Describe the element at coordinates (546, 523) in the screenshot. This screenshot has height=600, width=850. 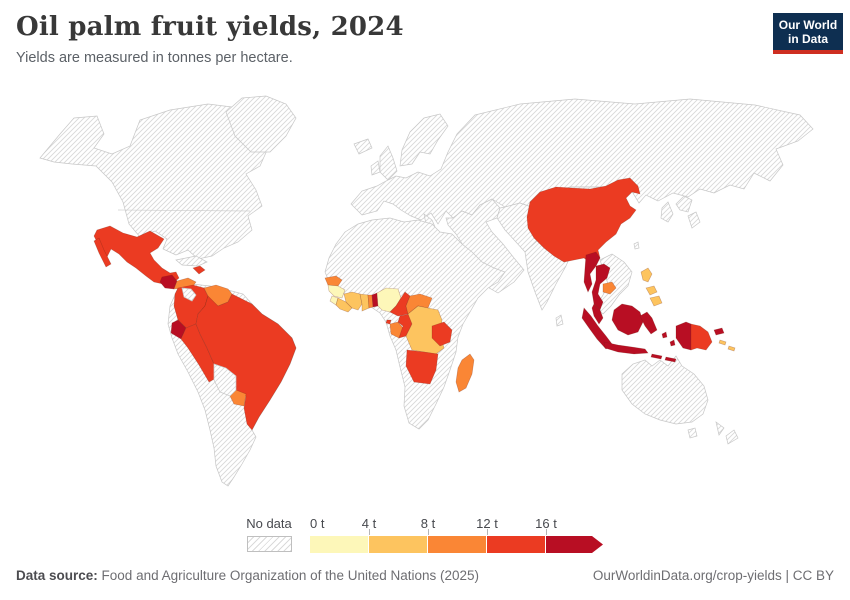
I see `legend-tick-16: 16 t` at that location.